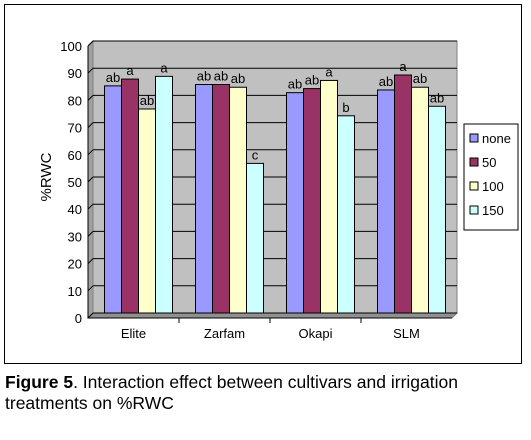 The height and width of the screenshot is (440, 531). I want to click on y-tick-label: 50, so click(75, 182).